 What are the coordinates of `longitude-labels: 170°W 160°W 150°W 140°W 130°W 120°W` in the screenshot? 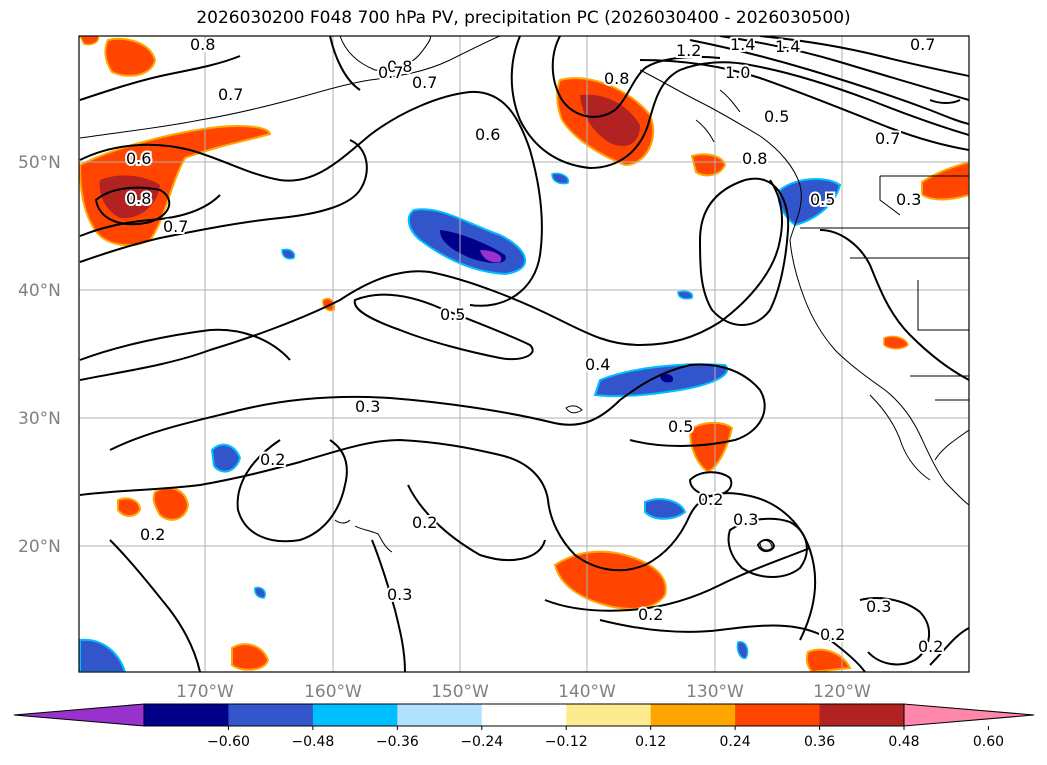 It's located at (523, 692).